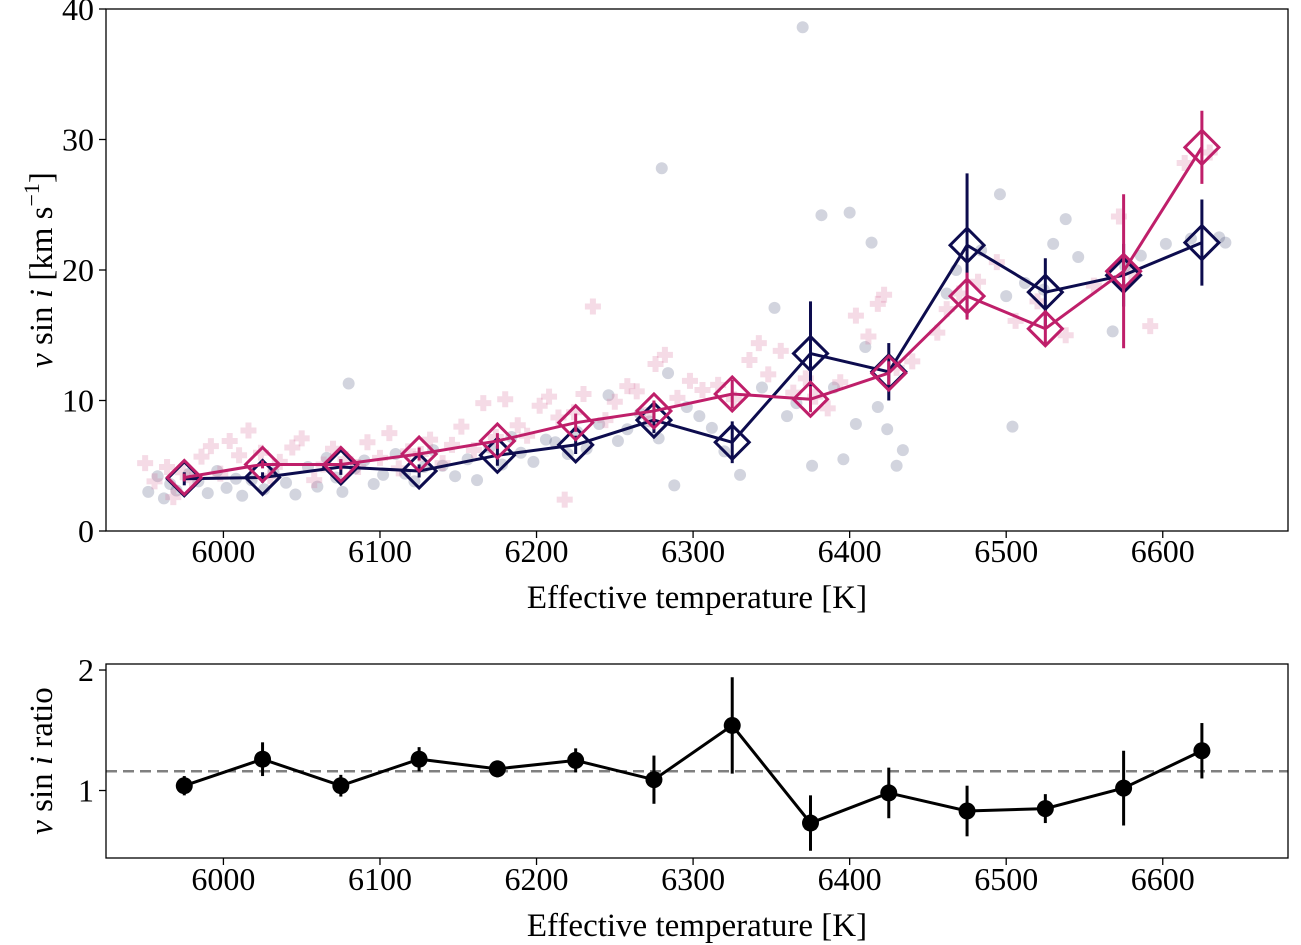  Describe the element at coordinates (86, 531) in the screenshot. I see `top-y-tick-label-0: 0` at that location.